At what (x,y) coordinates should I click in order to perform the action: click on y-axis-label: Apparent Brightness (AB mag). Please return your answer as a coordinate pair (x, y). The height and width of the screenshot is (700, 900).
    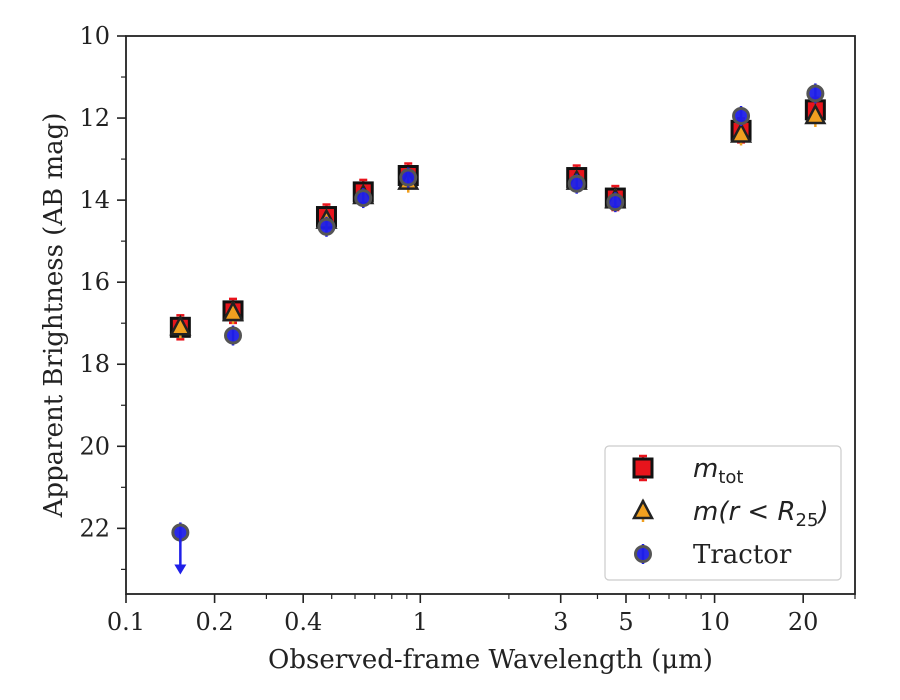
    Looking at the image, I should click on (54, 316).